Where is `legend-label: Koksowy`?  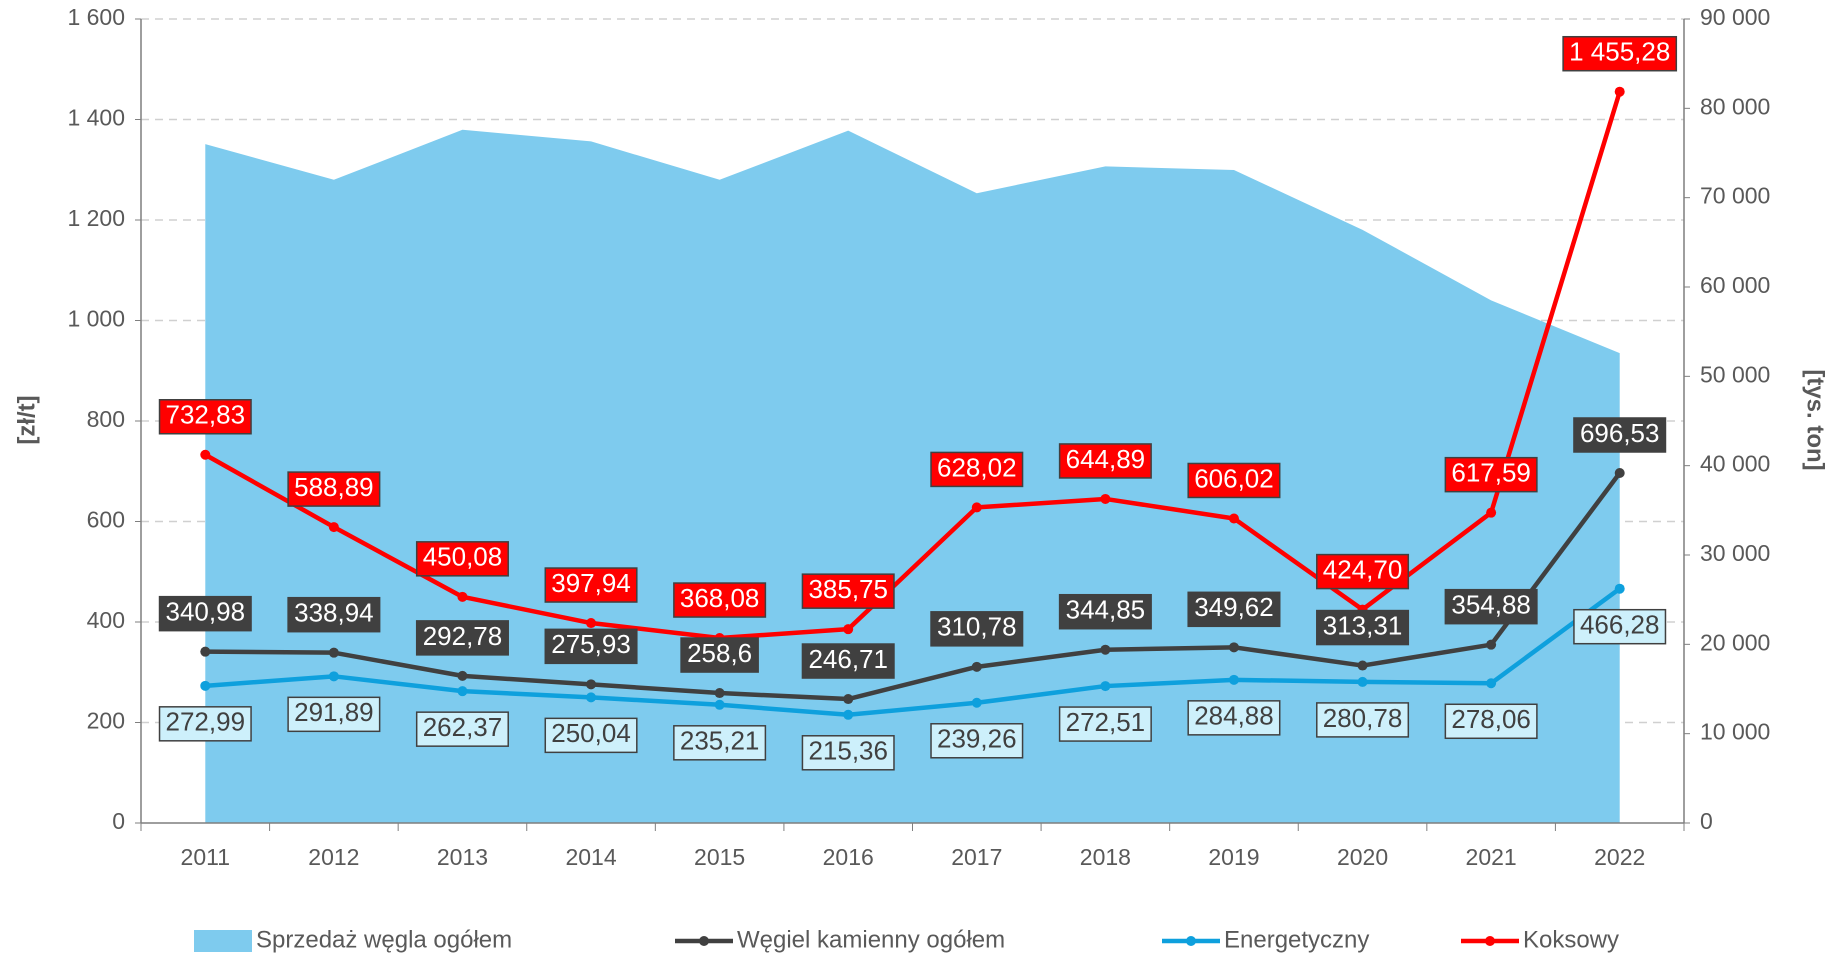
legend-label: Koksowy is located at coordinates (1571, 939).